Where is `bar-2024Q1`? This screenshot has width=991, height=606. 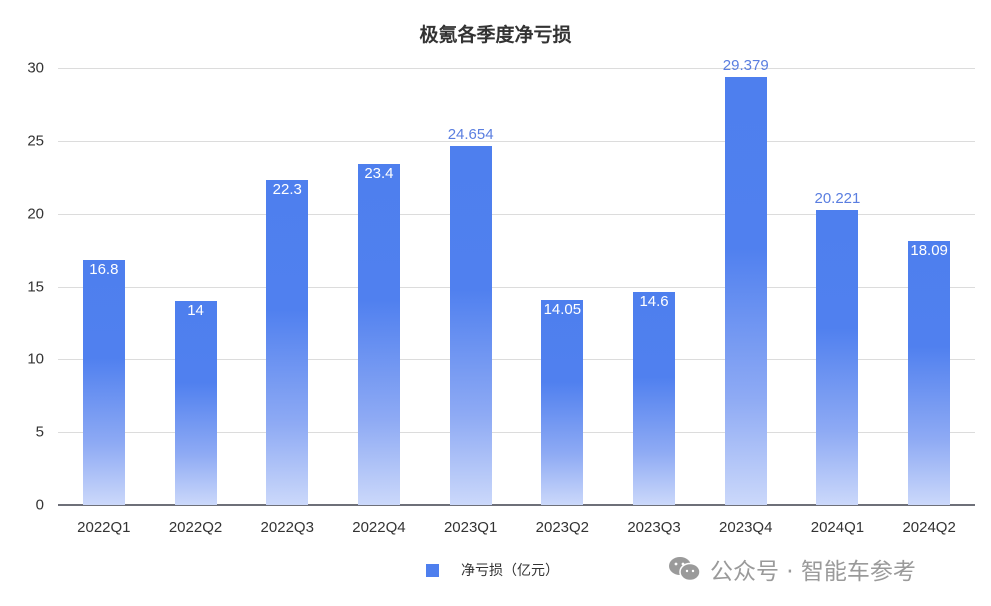 bar-2024Q1 is located at coordinates (837, 357).